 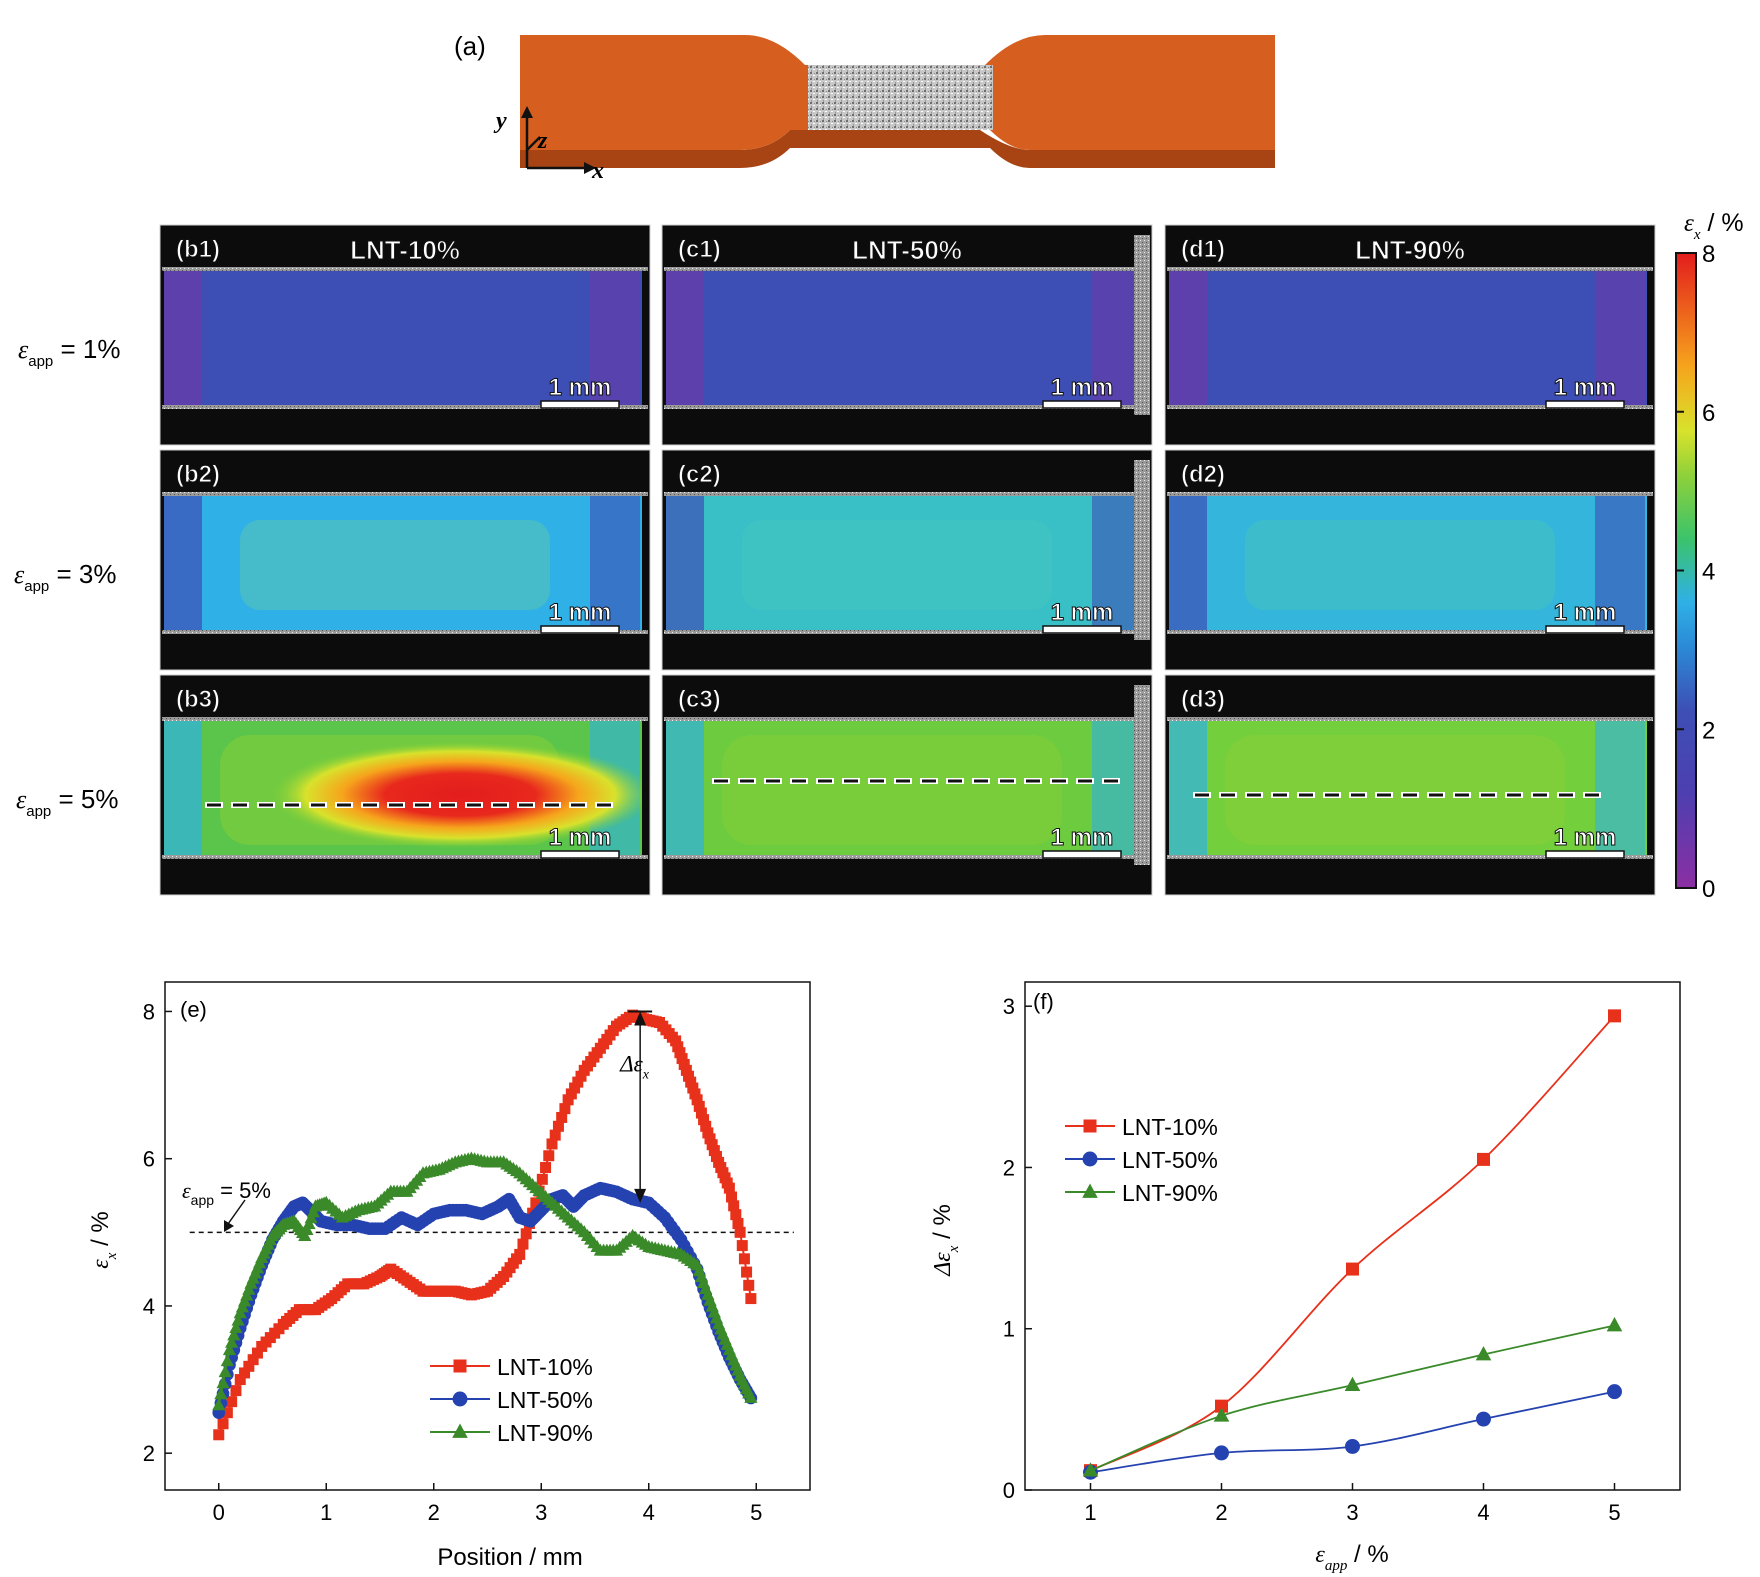 I want to click on chart-e-ylabel: εx / %, so click(x=103, y=1239).